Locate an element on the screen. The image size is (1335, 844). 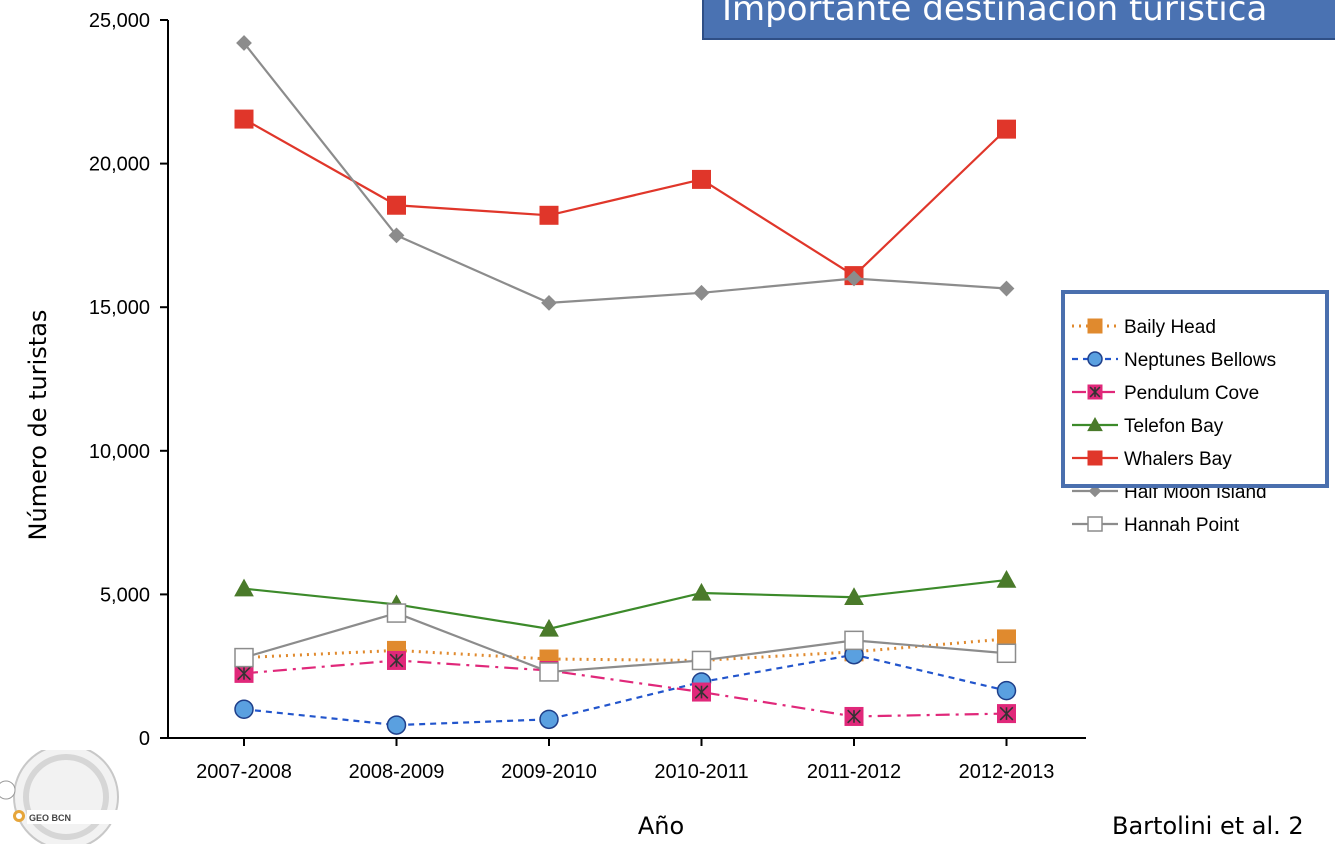
legend-item: Pendulum Cove is located at coordinates (1165, 393).